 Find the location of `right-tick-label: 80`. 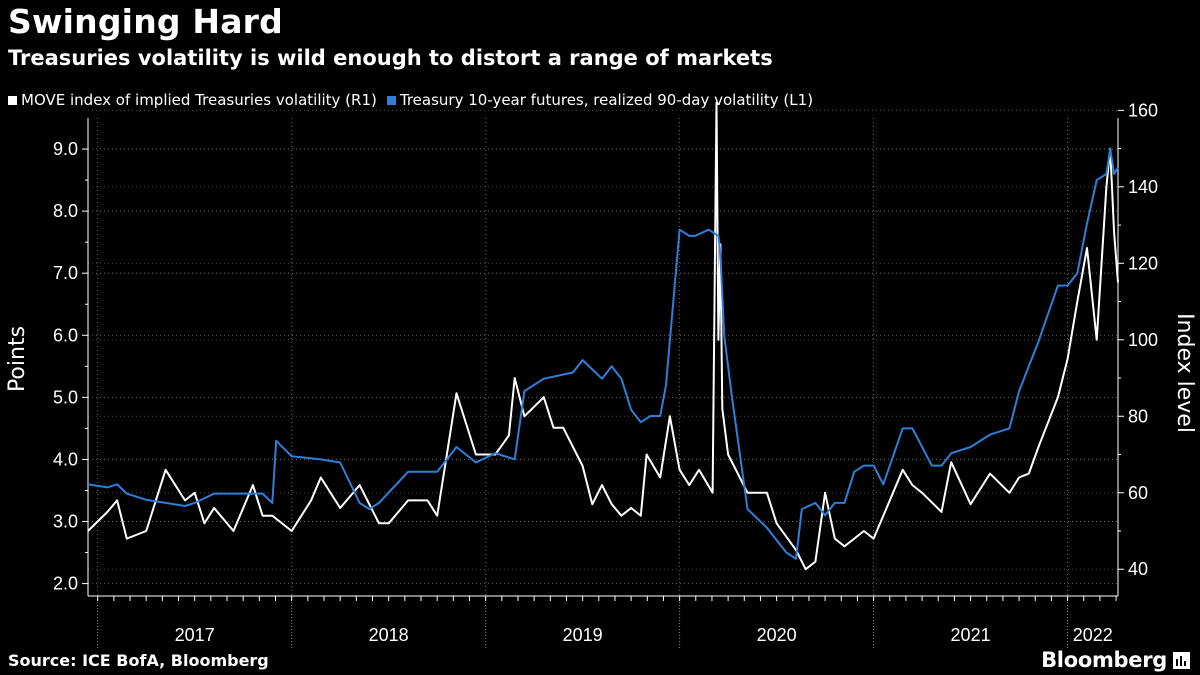

right-tick-label: 80 is located at coordinates (1138, 416).